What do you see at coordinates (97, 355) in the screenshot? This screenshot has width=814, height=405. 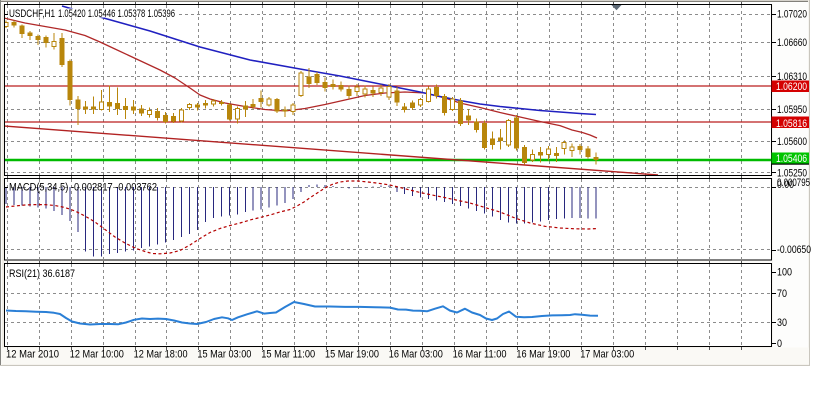 I see `svg-text: 12 Mar 10:00` at bounding box center [97, 355].